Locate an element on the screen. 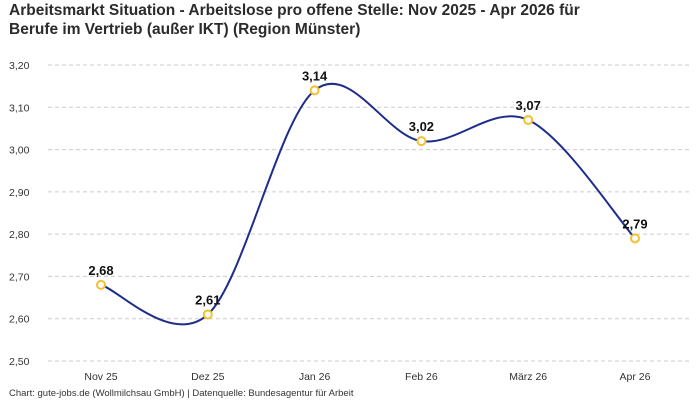 The width and height of the screenshot is (700, 400). data-label: 3,07 is located at coordinates (528, 105).